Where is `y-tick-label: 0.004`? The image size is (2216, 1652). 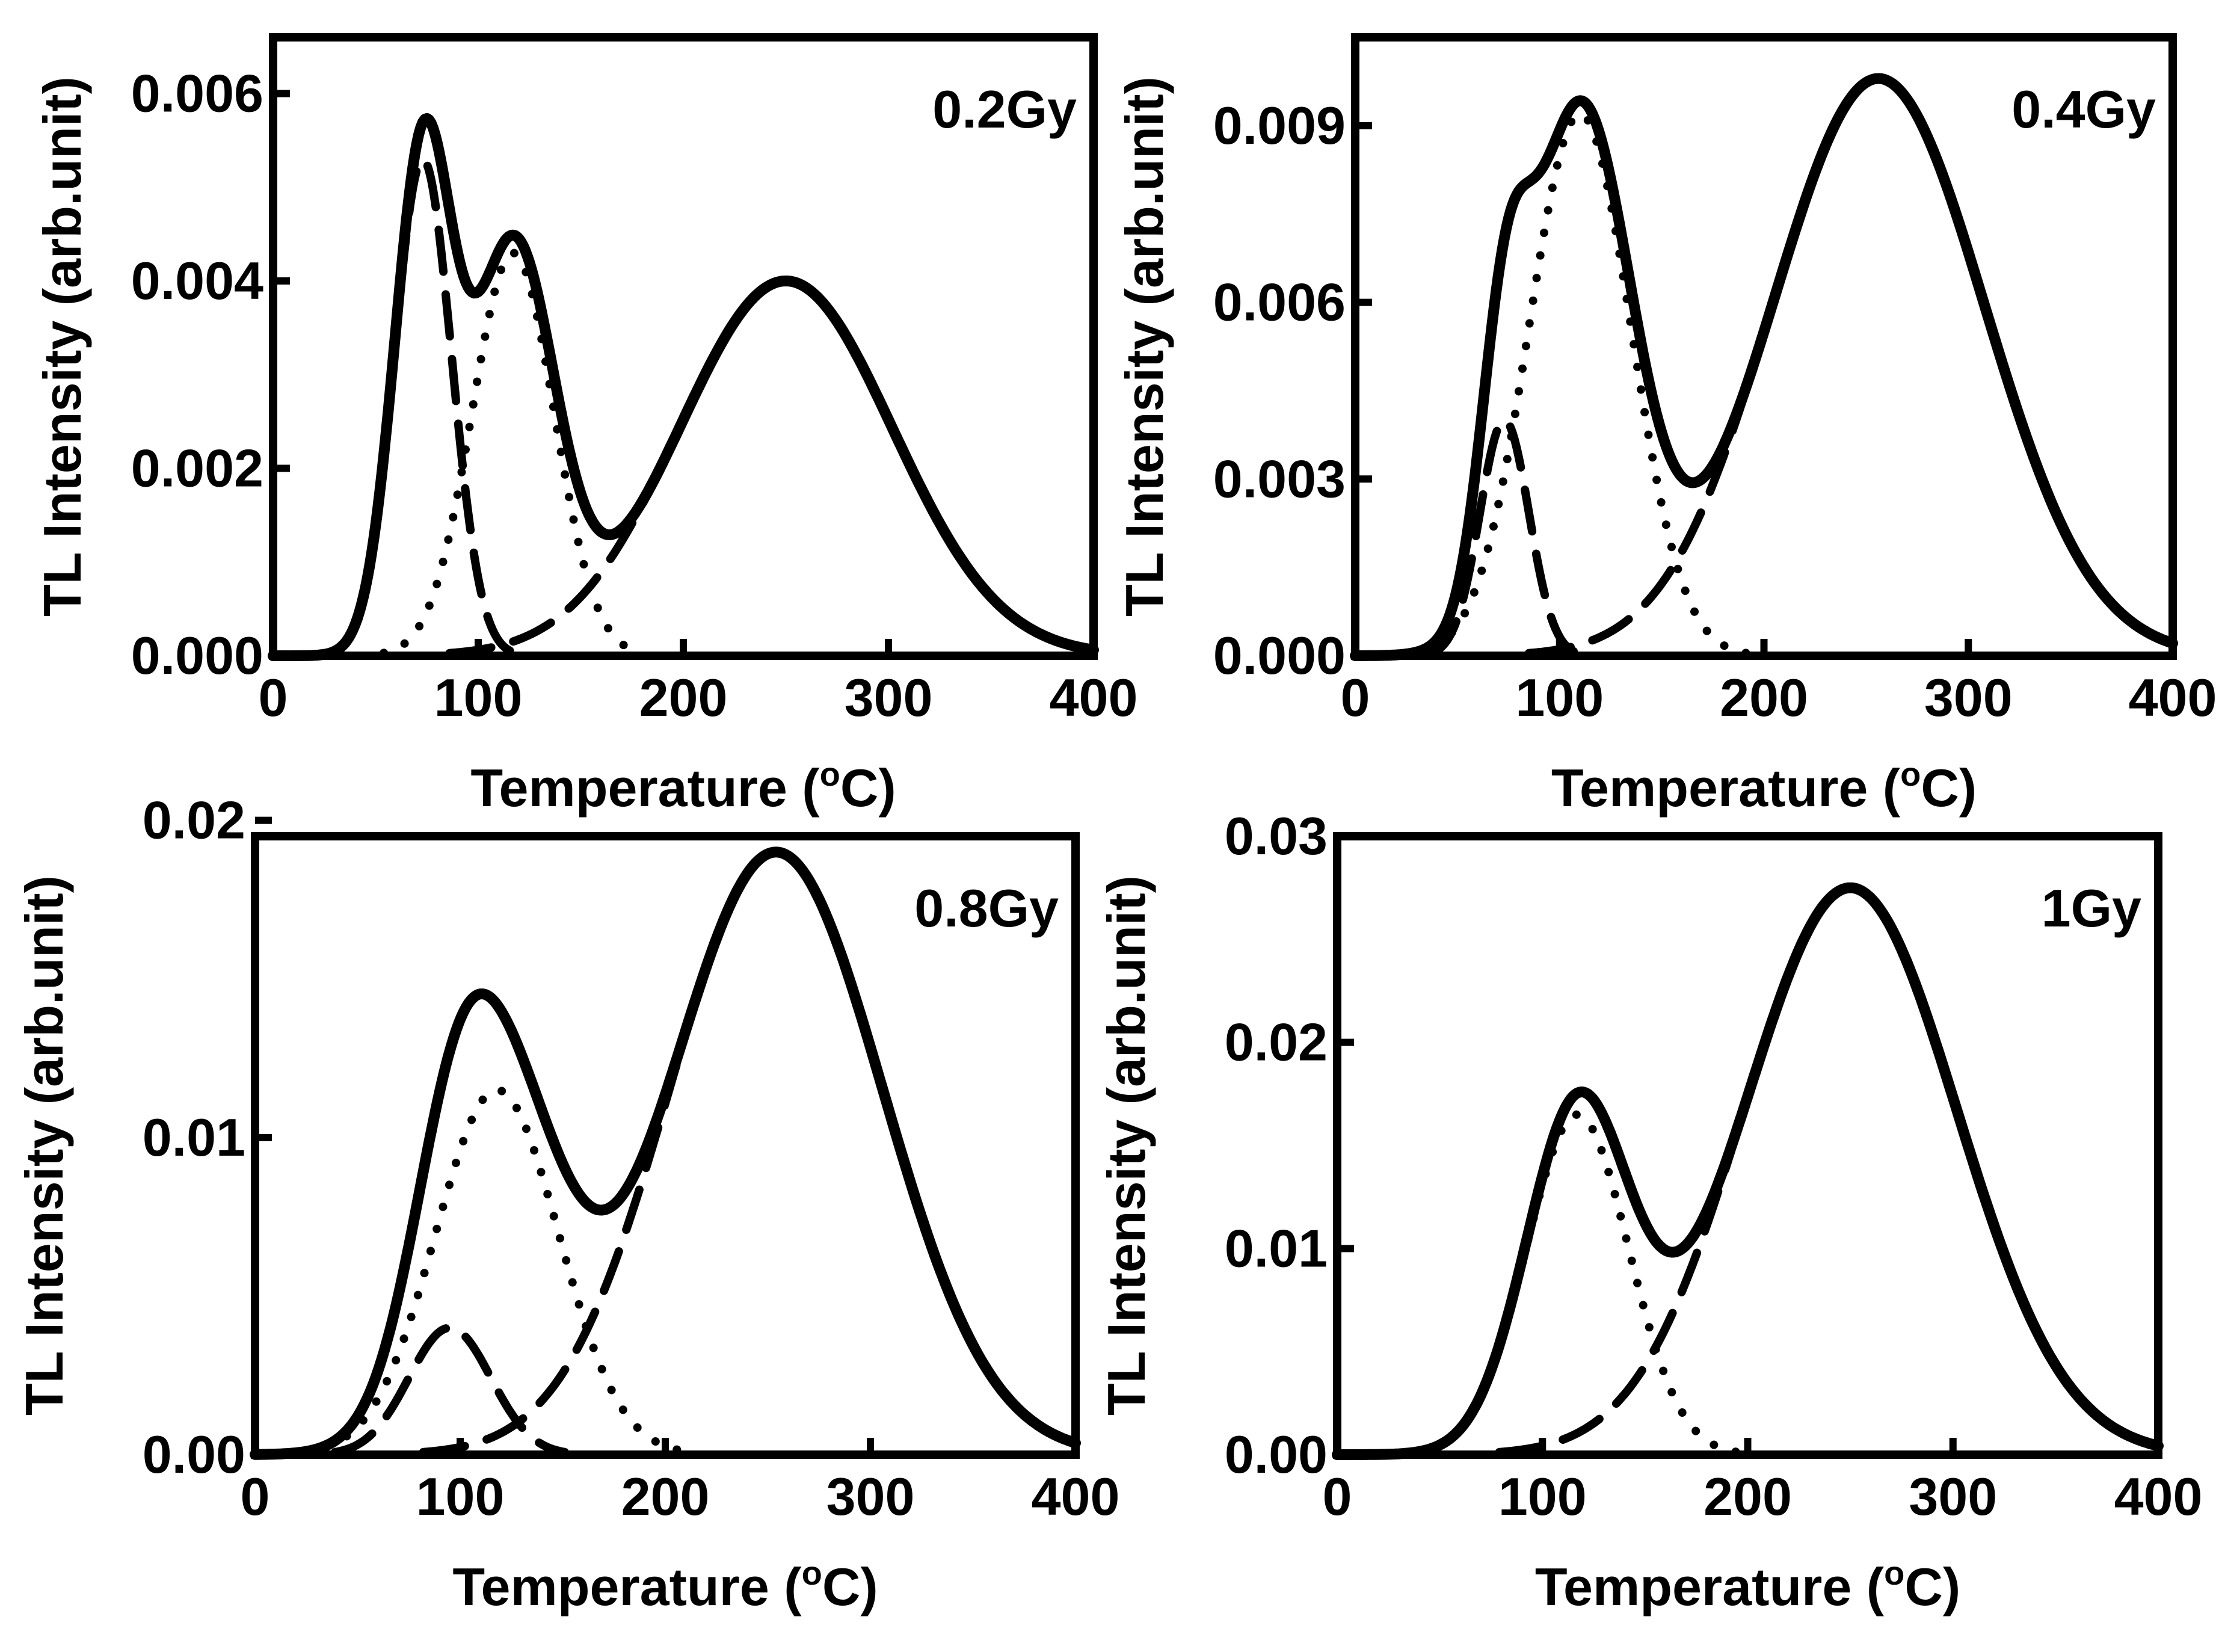 y-tick-label: 0.004 is located at coordinates (197, 280).